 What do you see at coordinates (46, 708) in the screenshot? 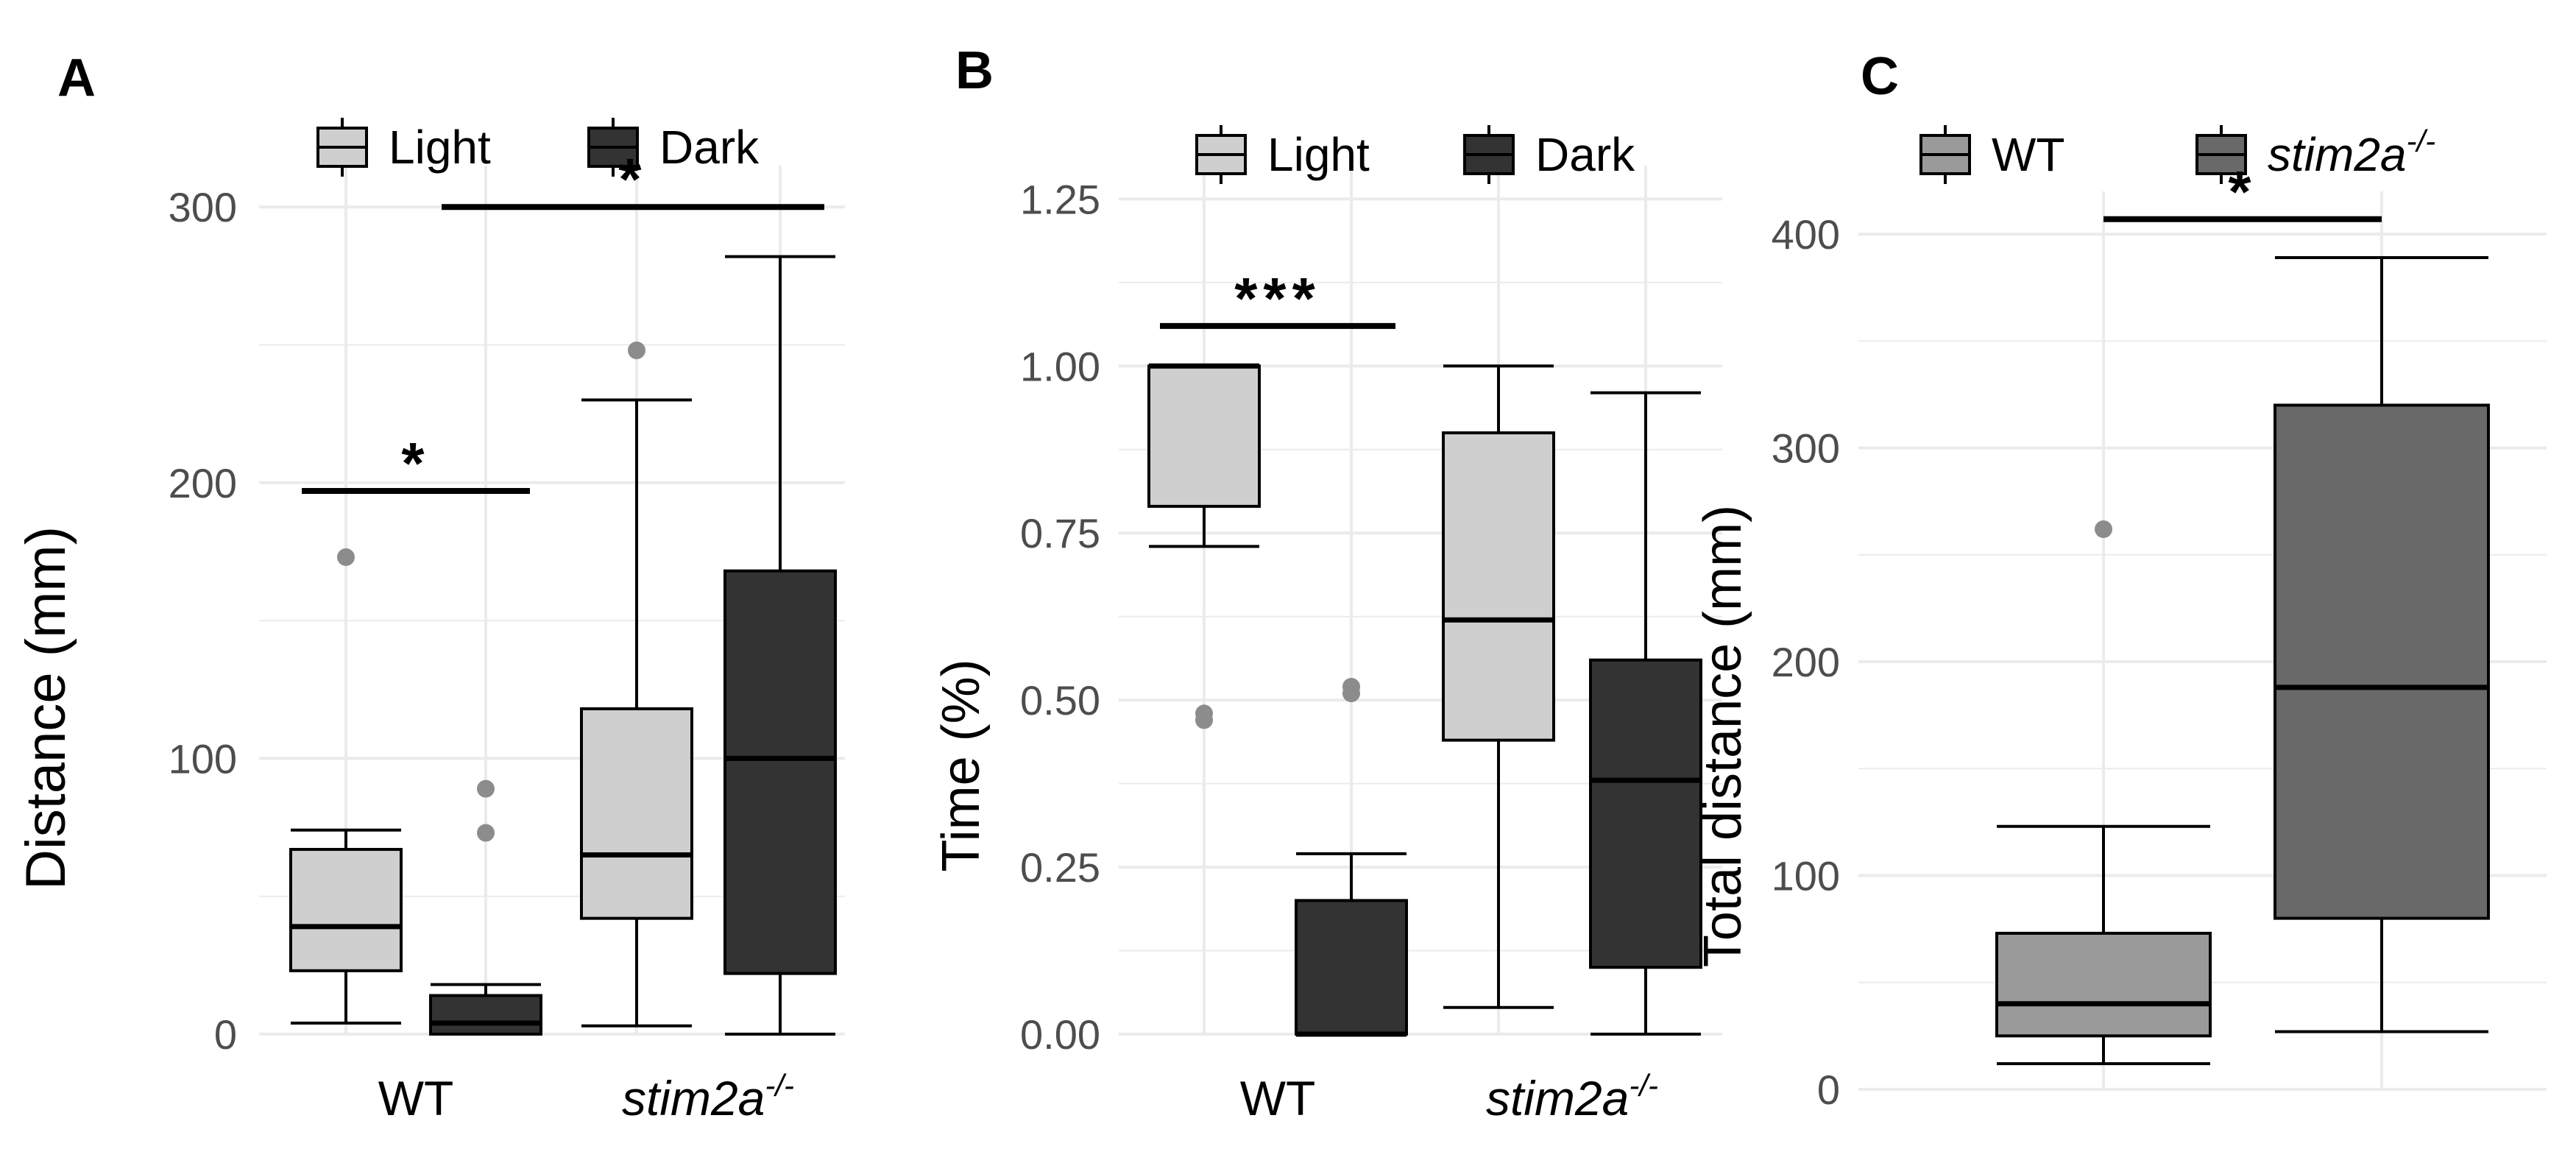
I see `y-axis-label: Distance (mm)` at bounding box center [46, 708].